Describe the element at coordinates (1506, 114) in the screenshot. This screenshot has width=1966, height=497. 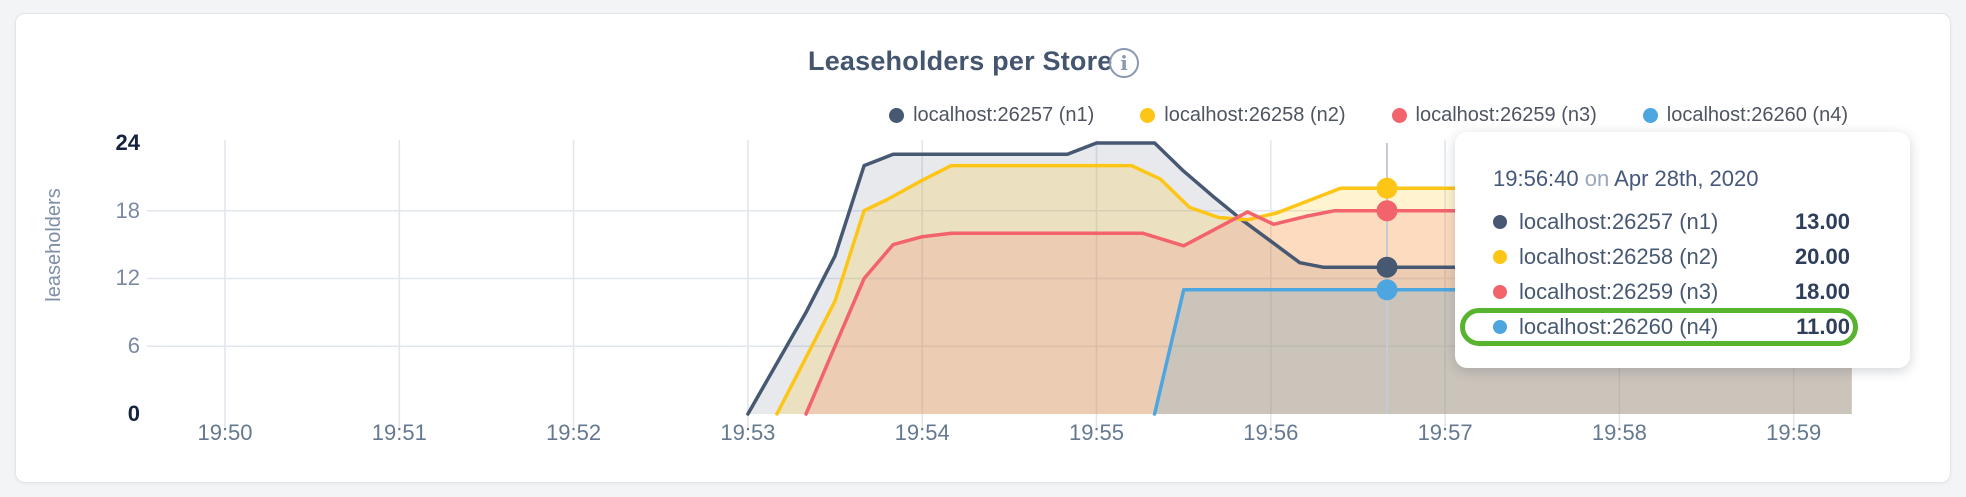
I see `legend-label: localhost:26259 (n3)` at that location.